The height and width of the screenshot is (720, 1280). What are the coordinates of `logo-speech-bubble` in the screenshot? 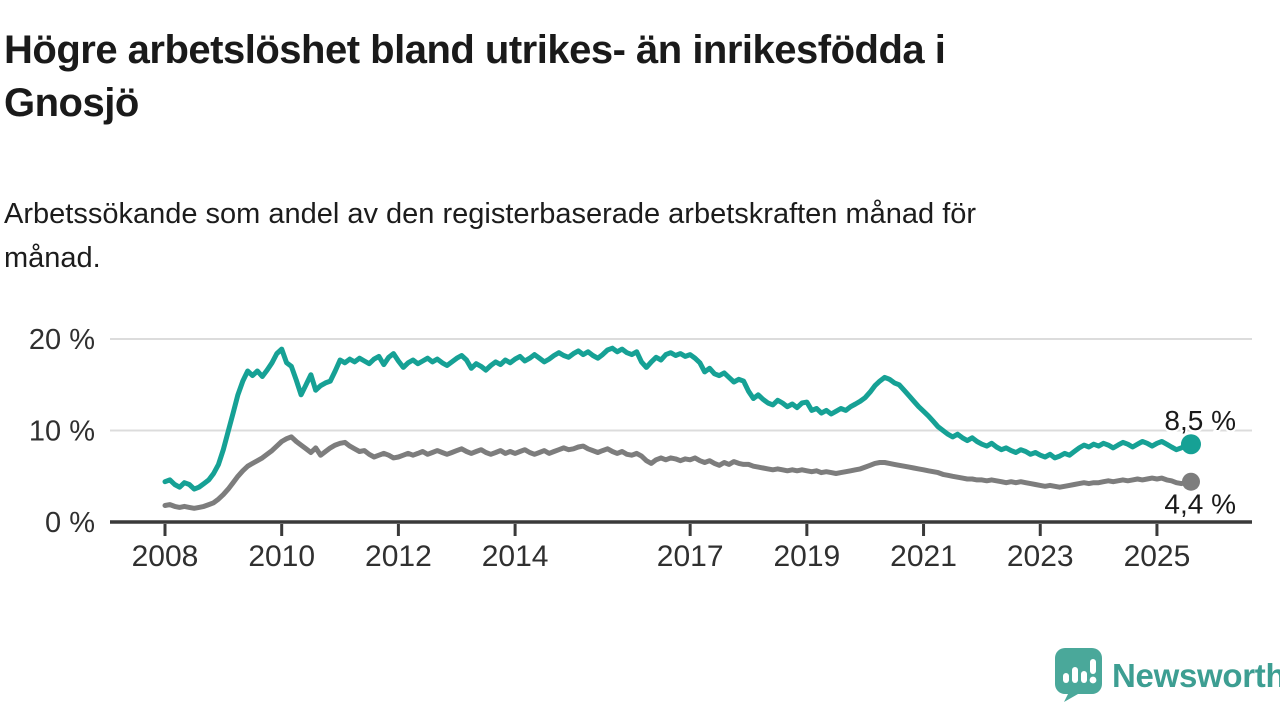 It's located at (1078, 675).